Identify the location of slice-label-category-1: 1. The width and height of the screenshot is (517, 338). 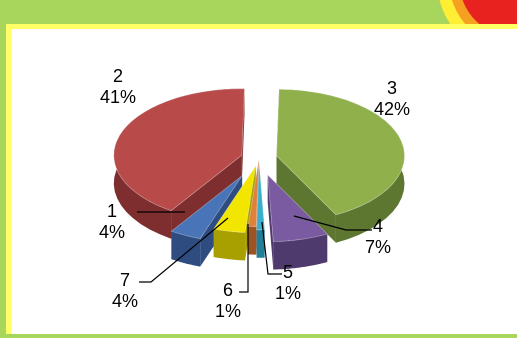
(112, 211).